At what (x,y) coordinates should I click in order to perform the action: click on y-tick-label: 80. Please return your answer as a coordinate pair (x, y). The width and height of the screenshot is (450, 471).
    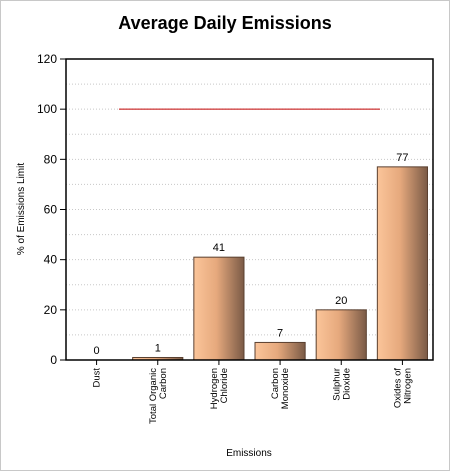
    Looking at the image, I should click on (51, 159).